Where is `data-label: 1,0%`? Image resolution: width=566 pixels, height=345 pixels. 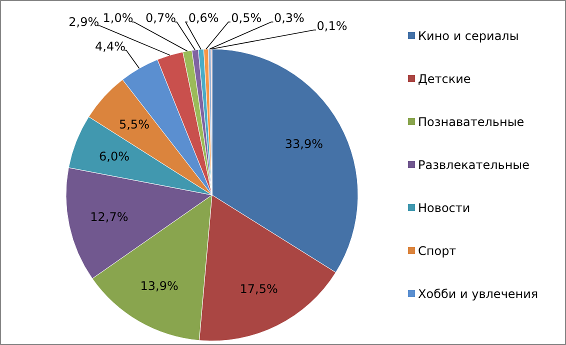 data-label: 1,0% is located at coordinates (118, 18).